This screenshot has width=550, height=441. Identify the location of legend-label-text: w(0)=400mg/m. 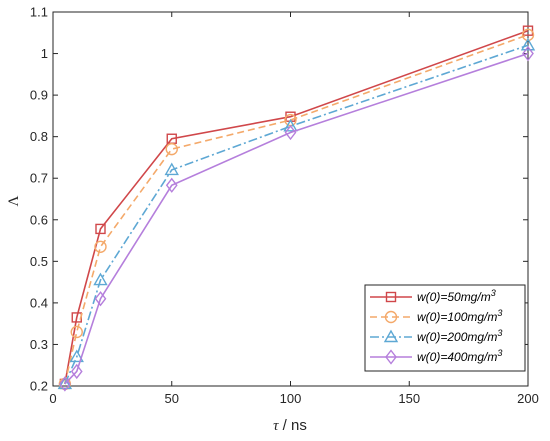
(457, 357).